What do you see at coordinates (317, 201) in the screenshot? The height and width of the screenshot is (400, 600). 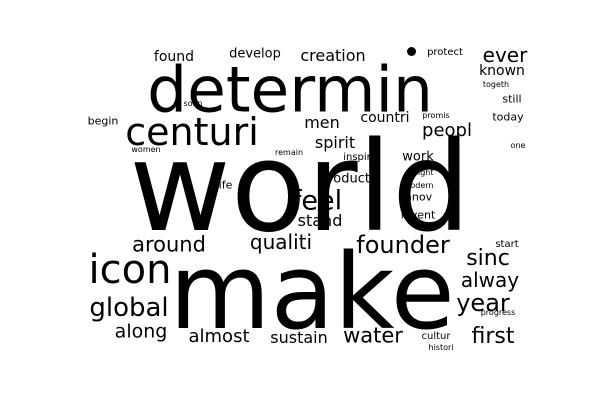 I see `word-feel: feel` at bounding box center [317, 201].